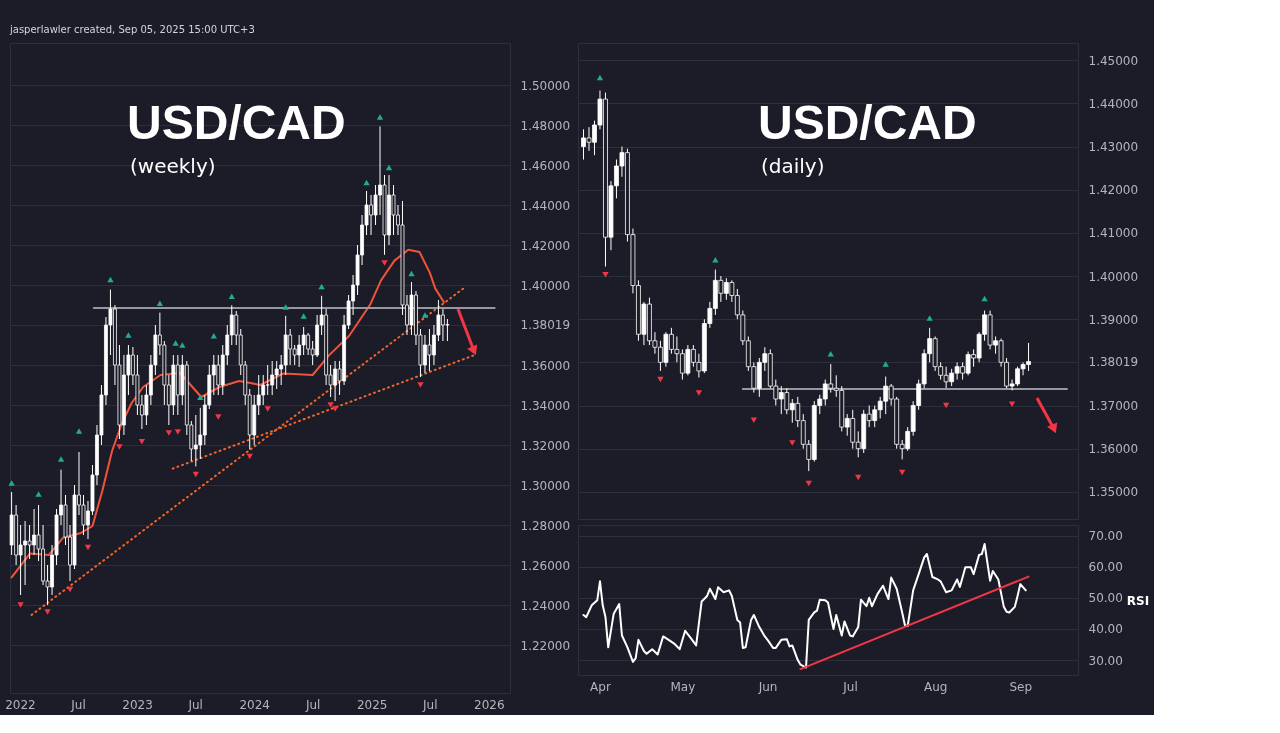 This screenshot has width=1280, height=733. Describe the element at coordinates (1105, 536) in the screenshot. I see `y-tick-label: 70.00` at that location.